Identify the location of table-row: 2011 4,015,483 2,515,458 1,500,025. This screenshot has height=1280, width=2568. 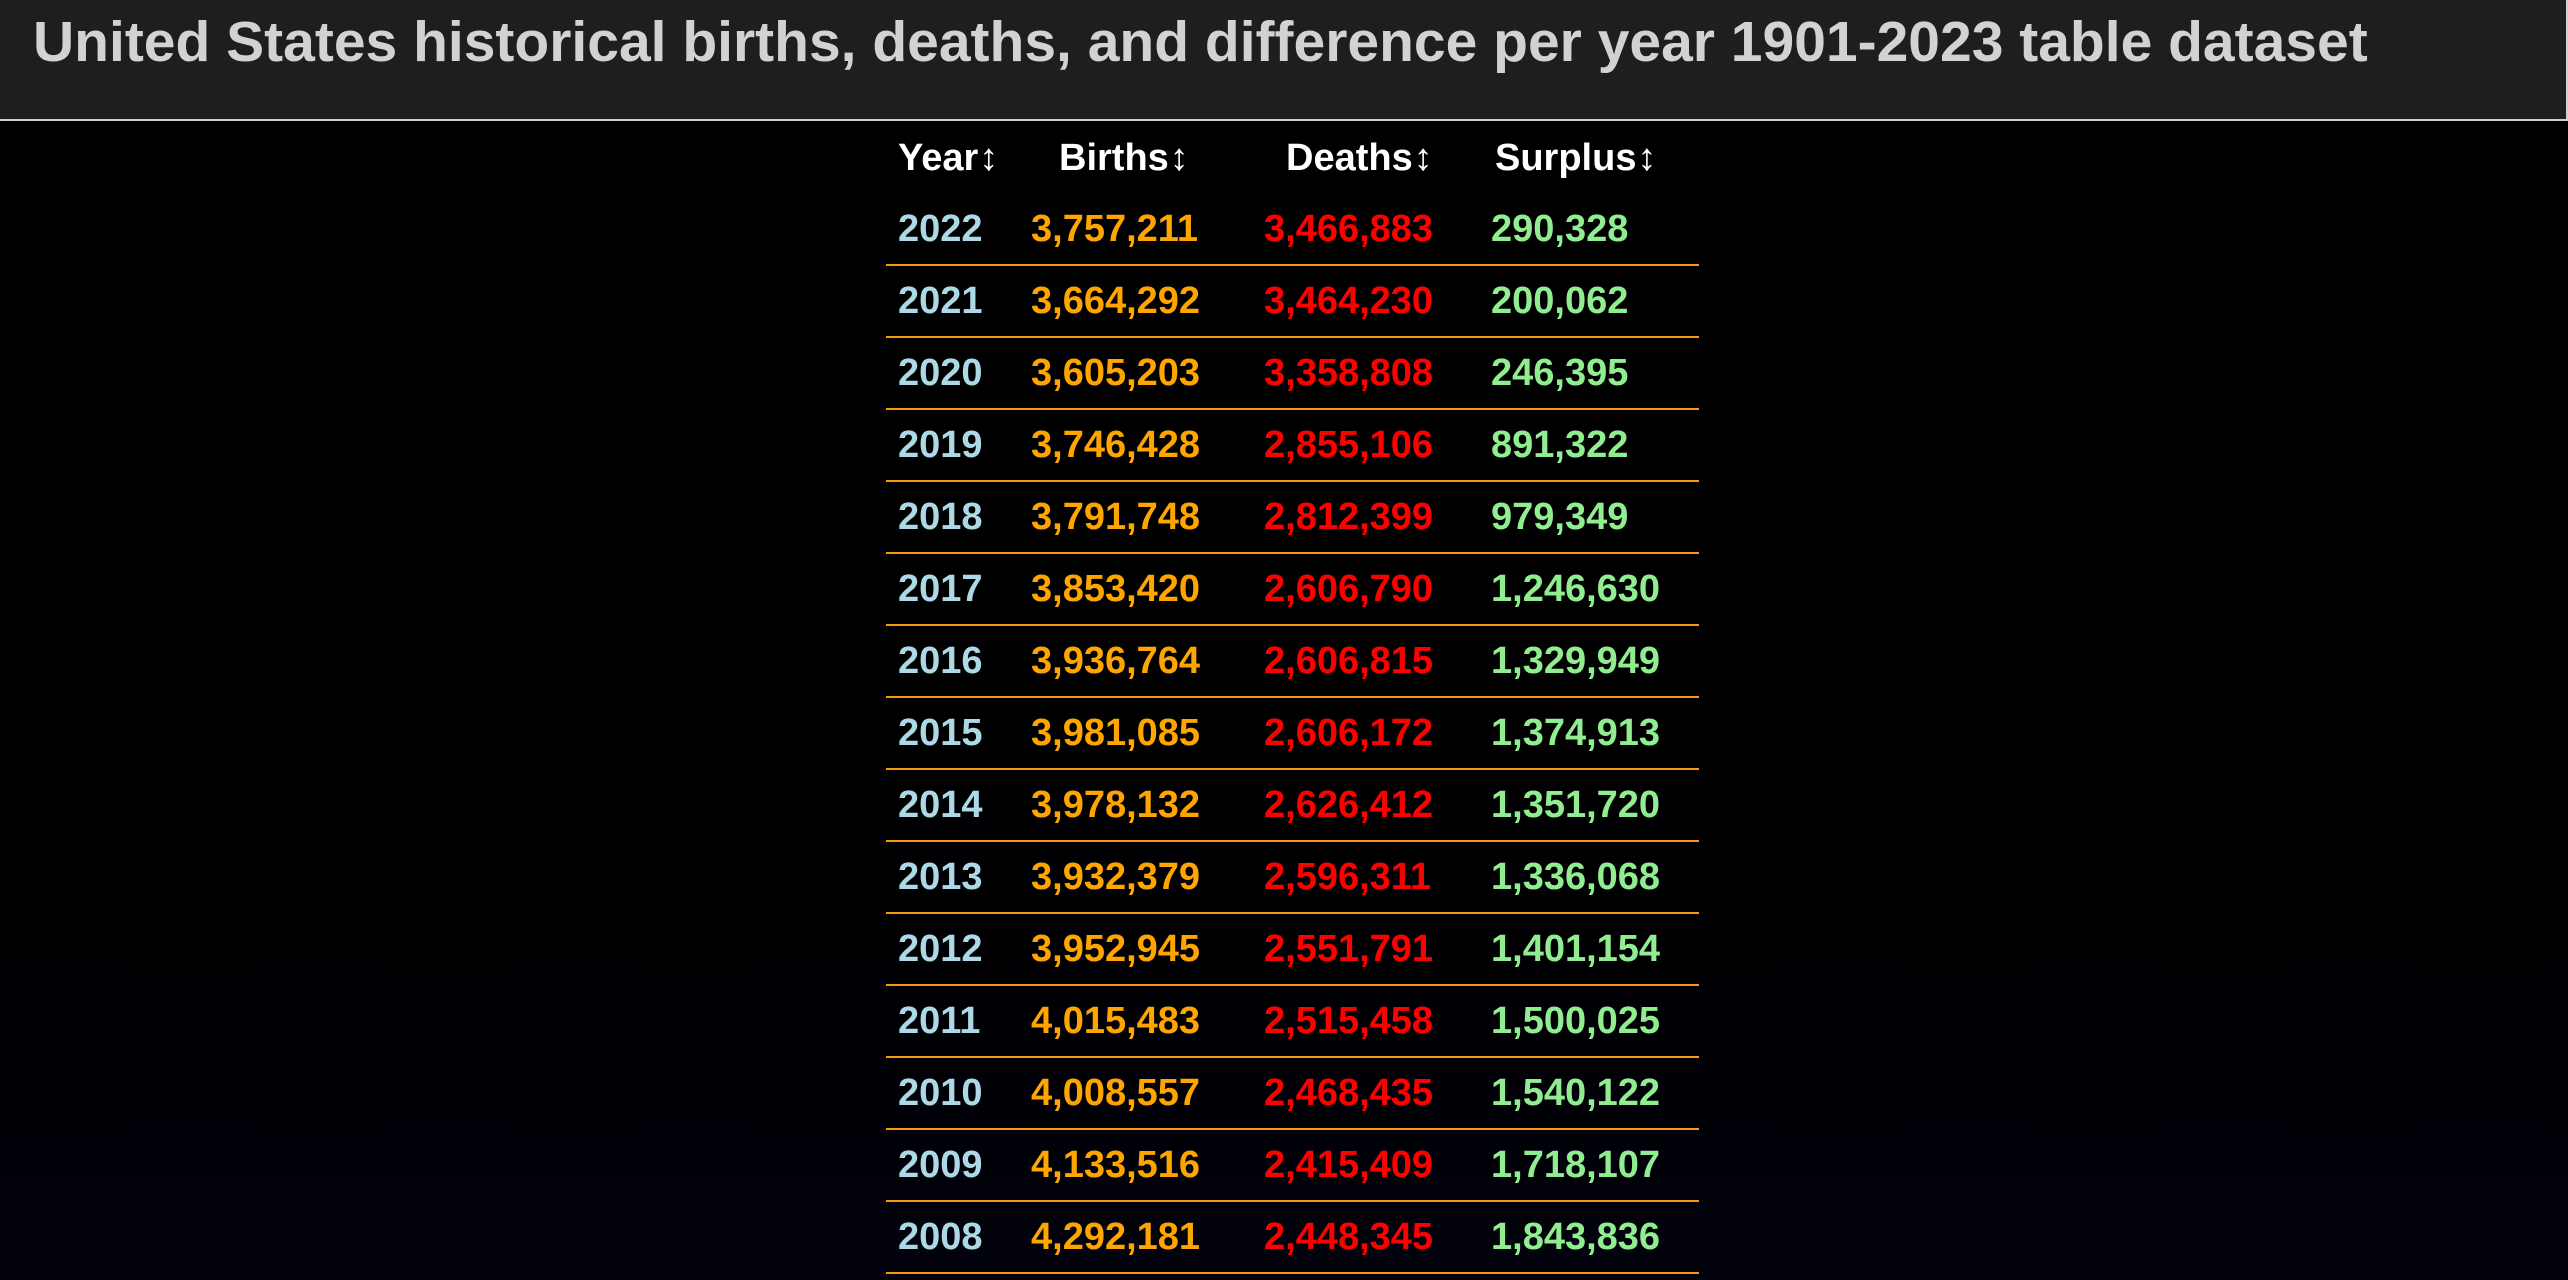
(1292, 1021).